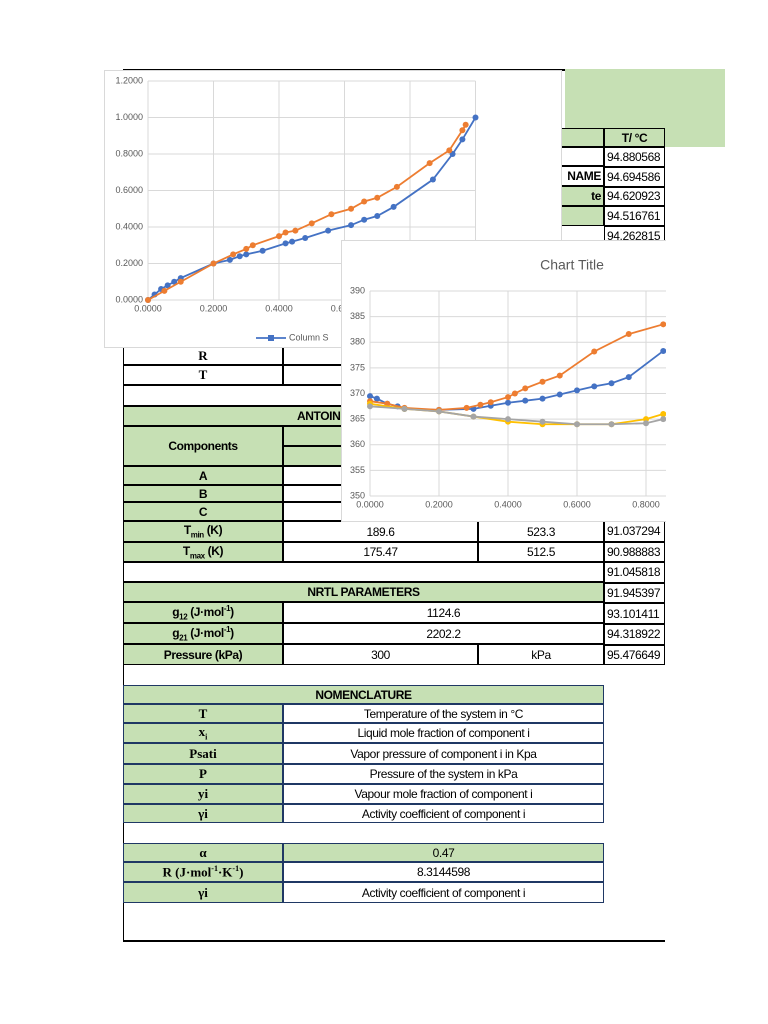 This screenshot has width=768, height=1024. I want to click on cell-text: 91.037294, so click(634, 531).